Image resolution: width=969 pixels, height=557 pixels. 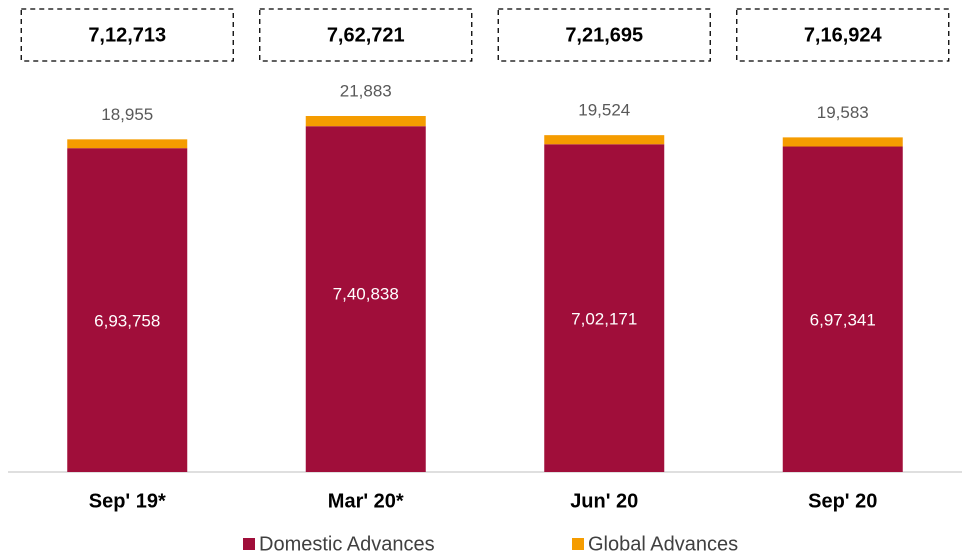 What do you see at coordinates (604, 319) in the screenshot?
I see `value-label: 7,02,171` at bounding box center [604, 319].